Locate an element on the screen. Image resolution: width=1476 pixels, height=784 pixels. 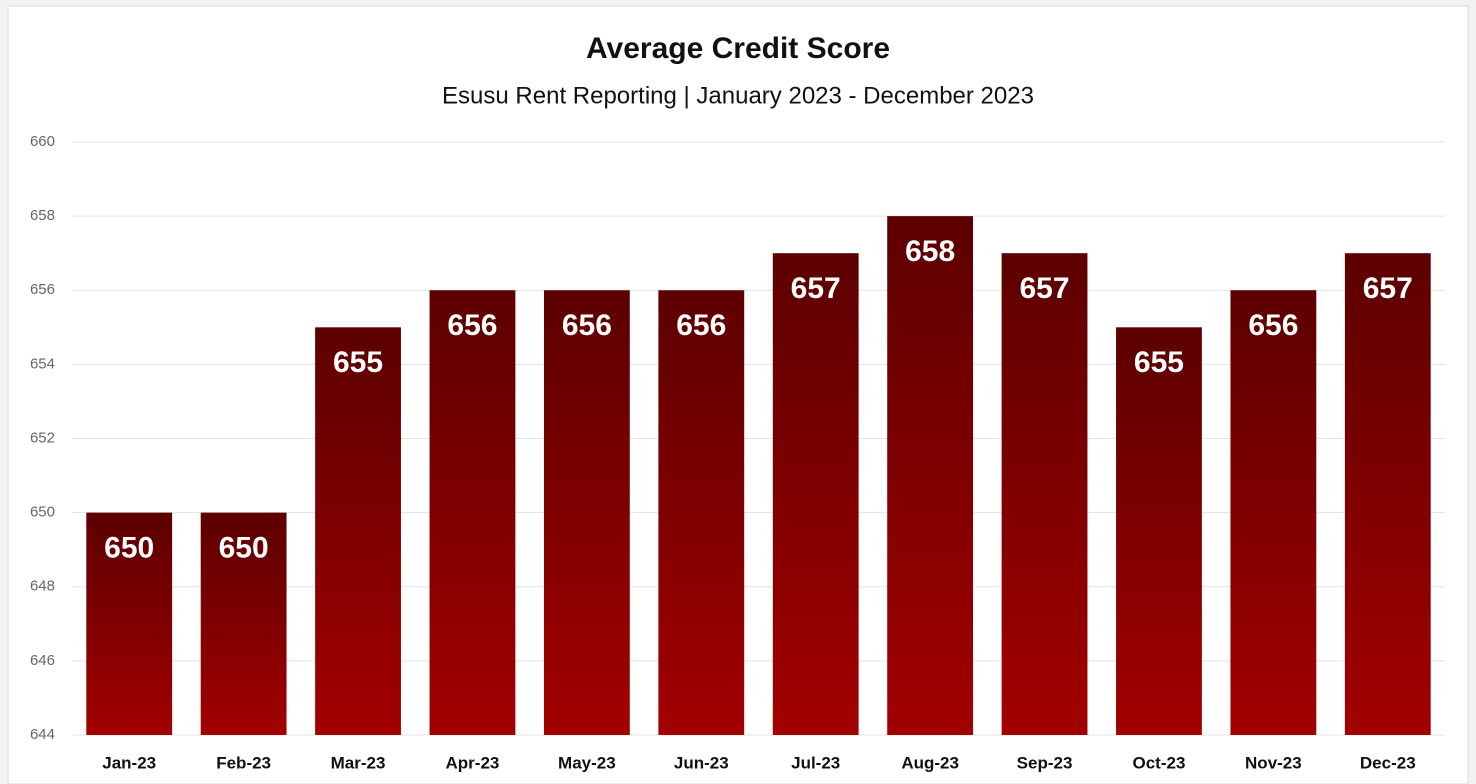
y-tick-label: 648 is located at coordinates (42, 586).